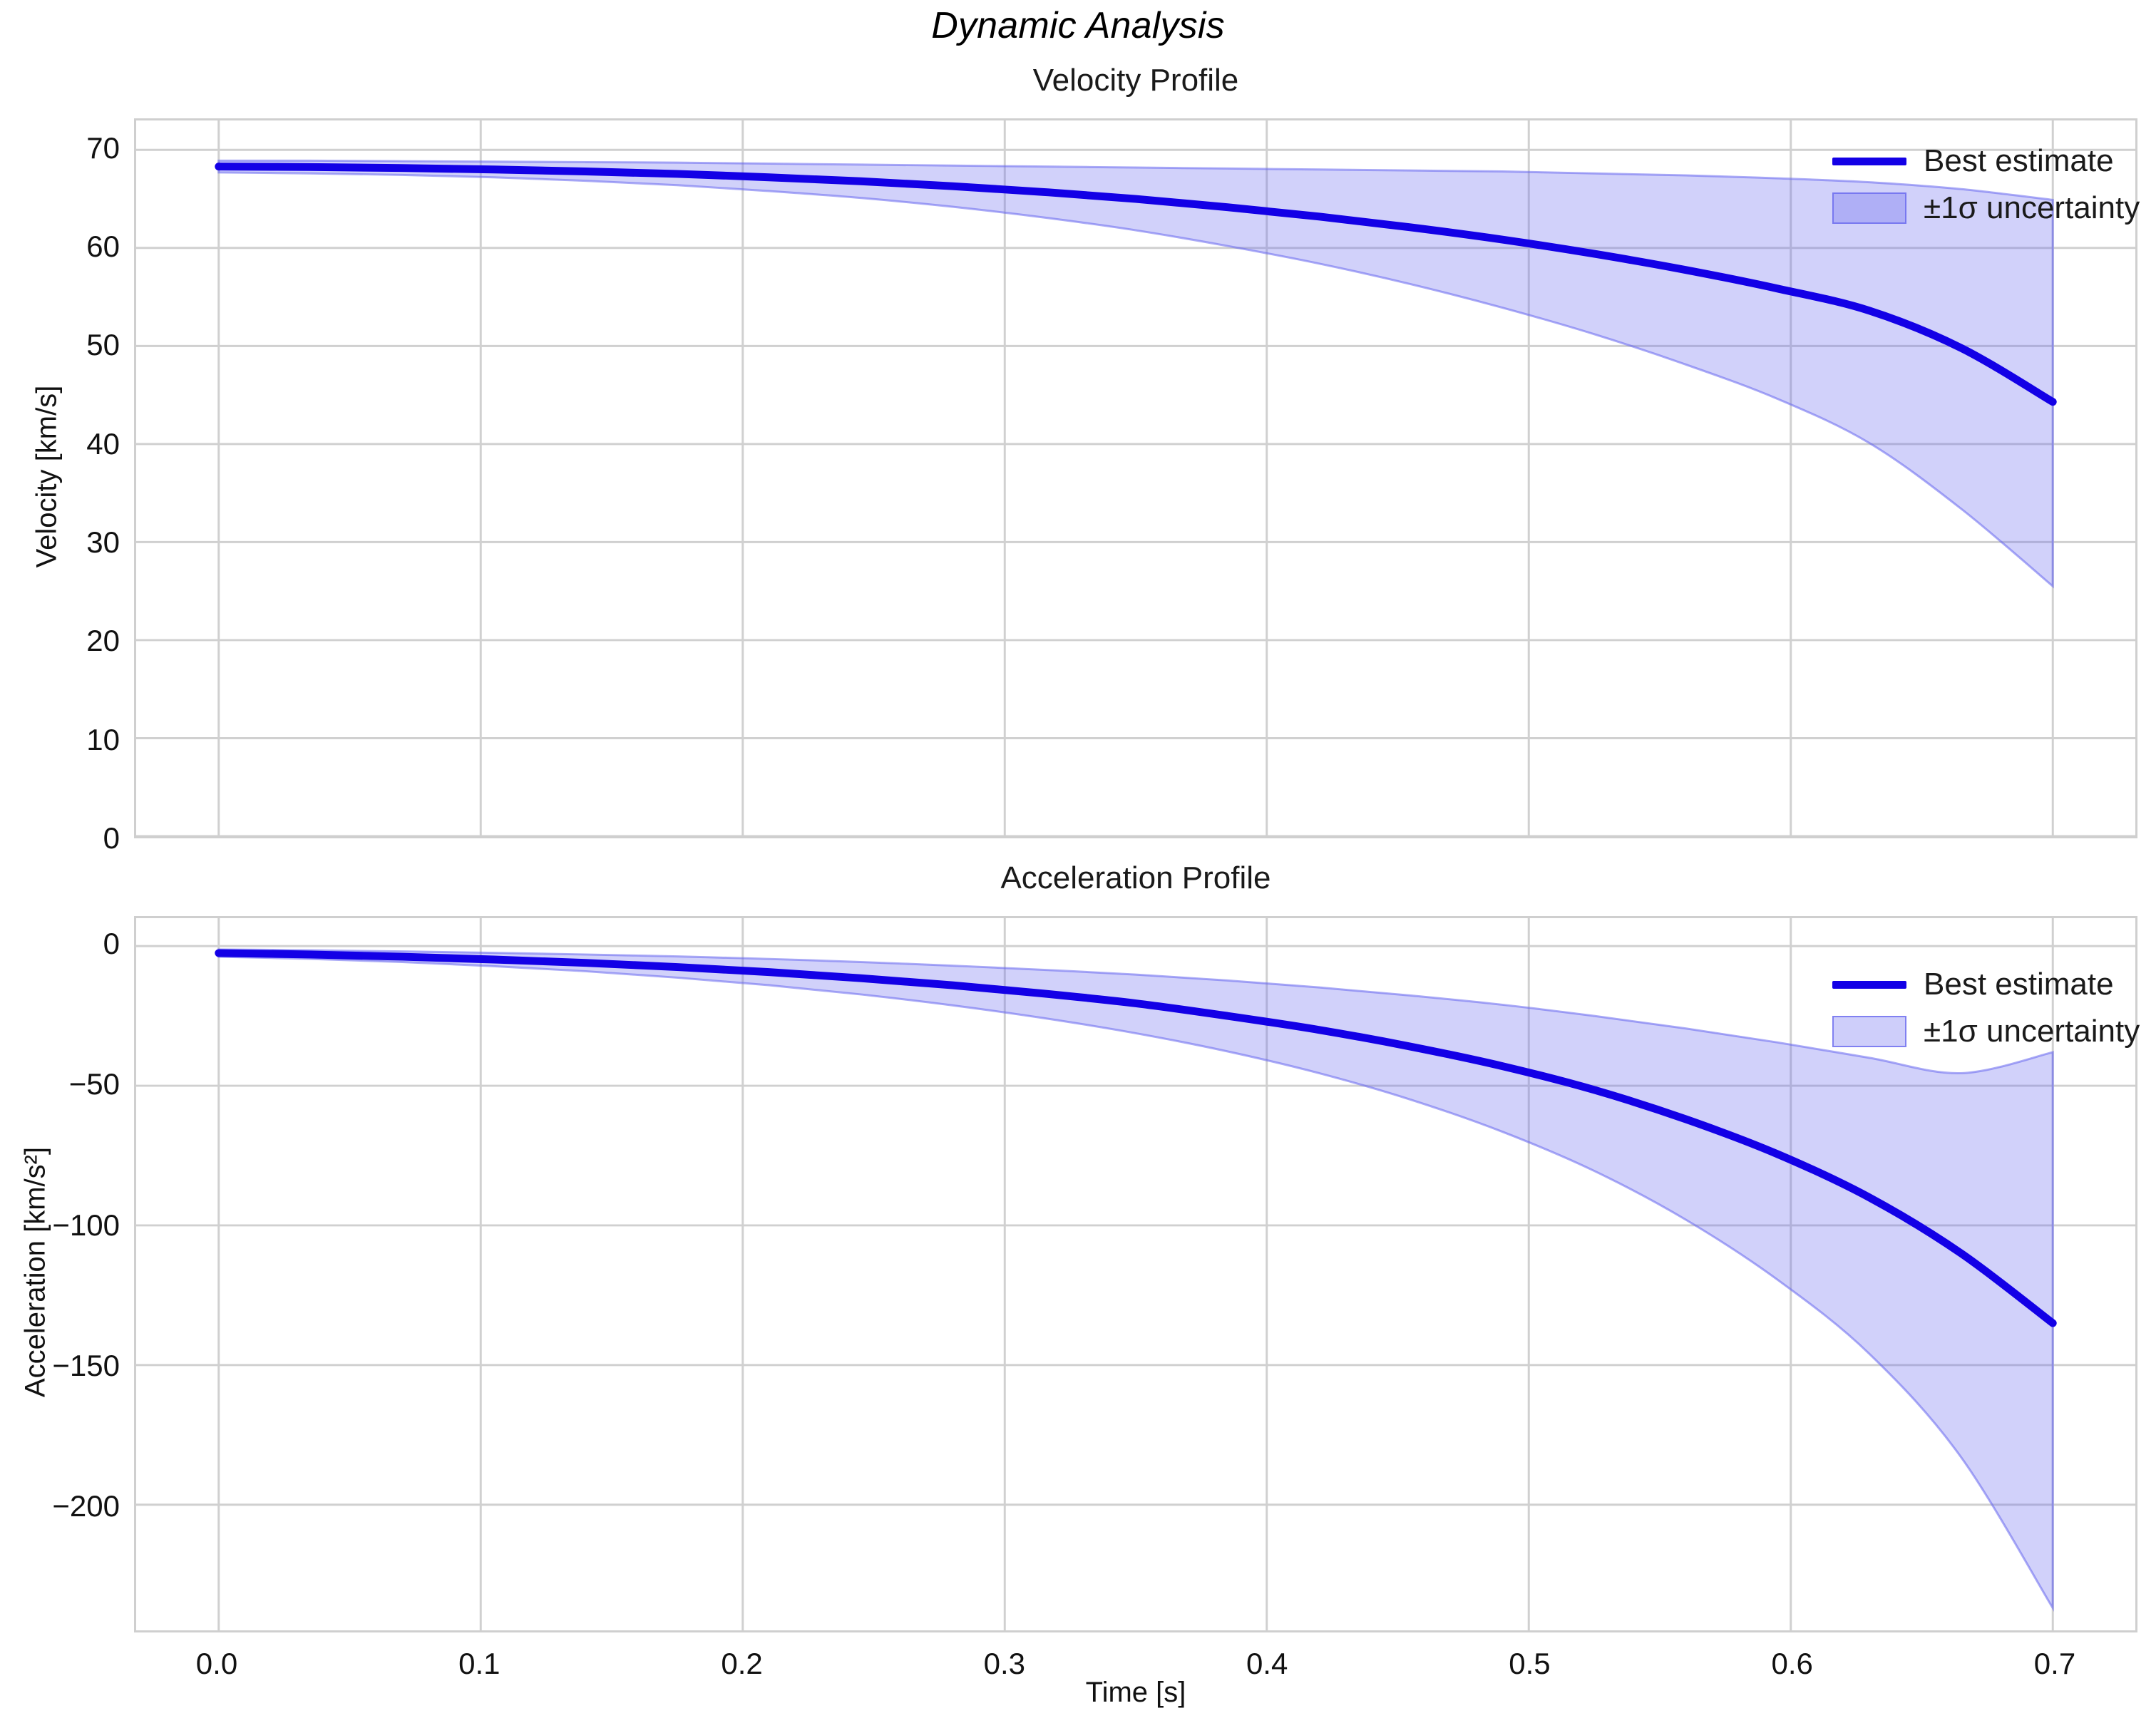 The height and width of the screenshot is (1728, 2156). What do you see at coordinates (94, 1084) in the screenshot?
I see `acceleration-ytick-label: −50` at bounding box center [94, 1084].